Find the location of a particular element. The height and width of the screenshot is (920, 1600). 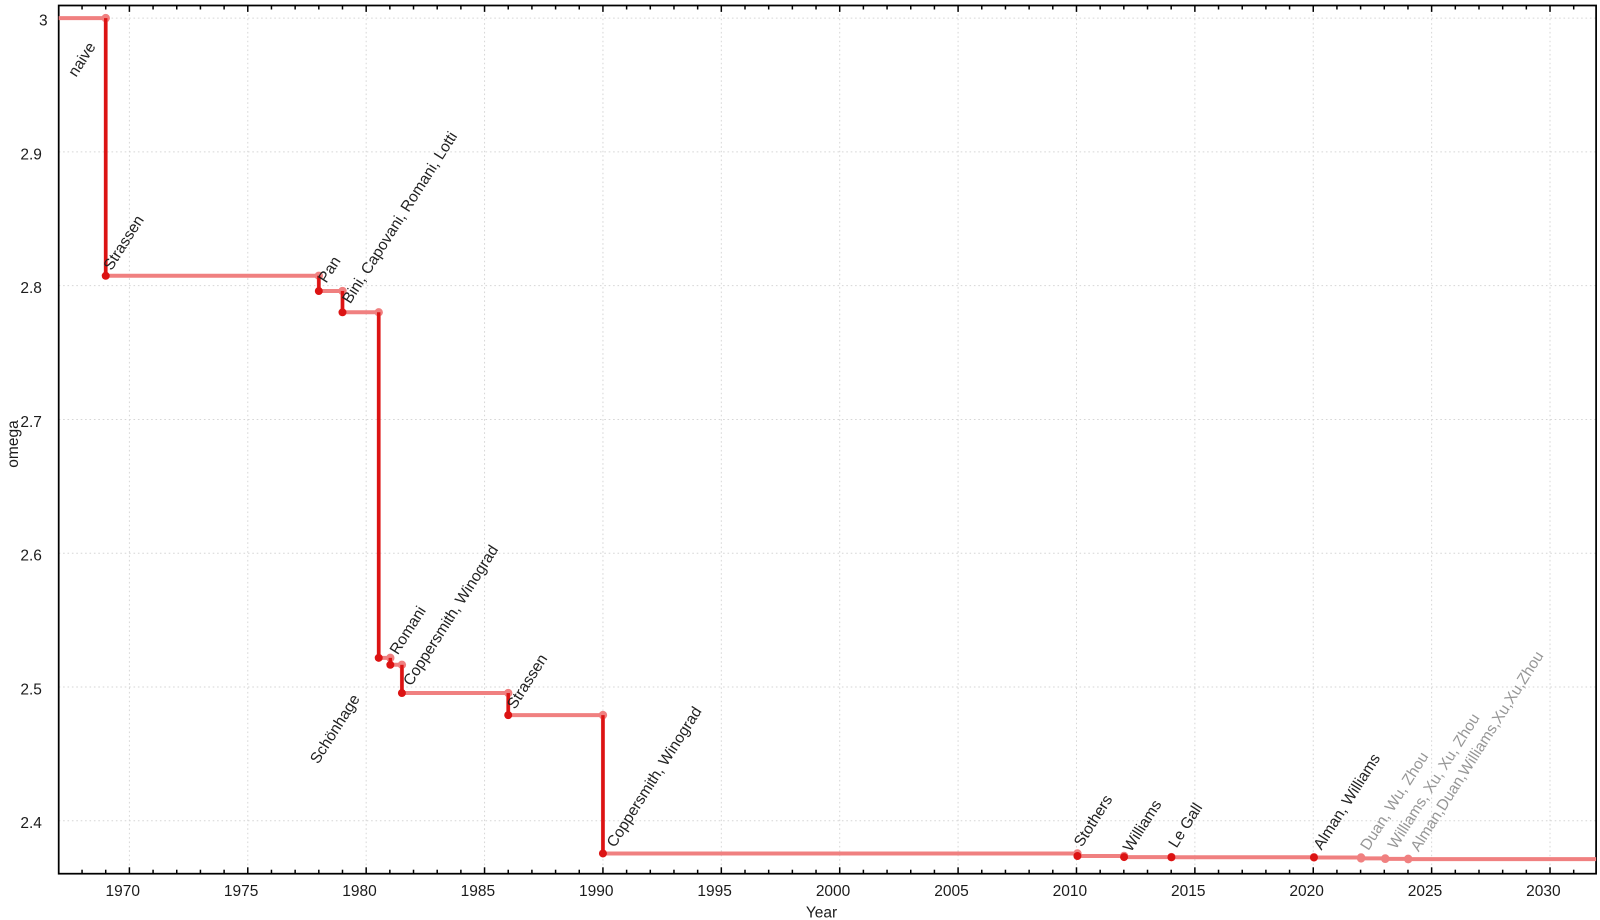

svg-text: omega is located at coordinates (13, 444).